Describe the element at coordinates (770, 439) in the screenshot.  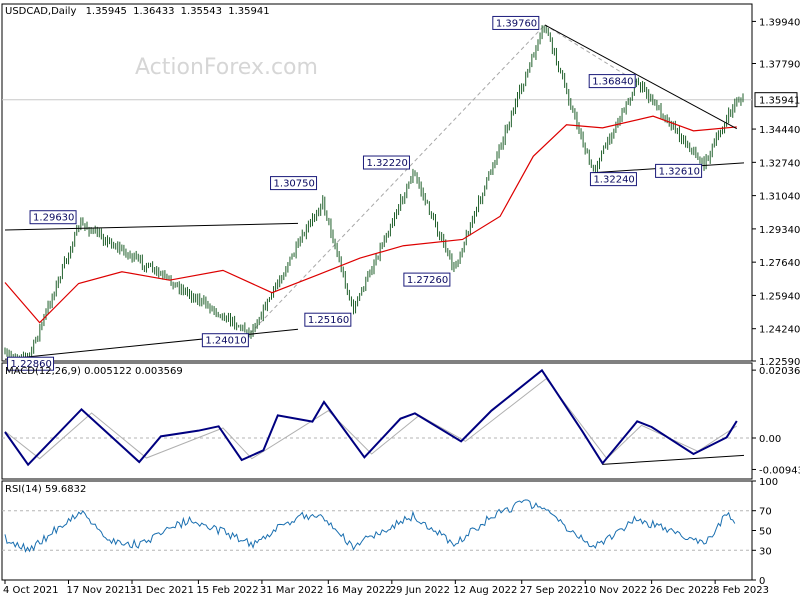
I see `macd-tick-label: 0.00` at that location.